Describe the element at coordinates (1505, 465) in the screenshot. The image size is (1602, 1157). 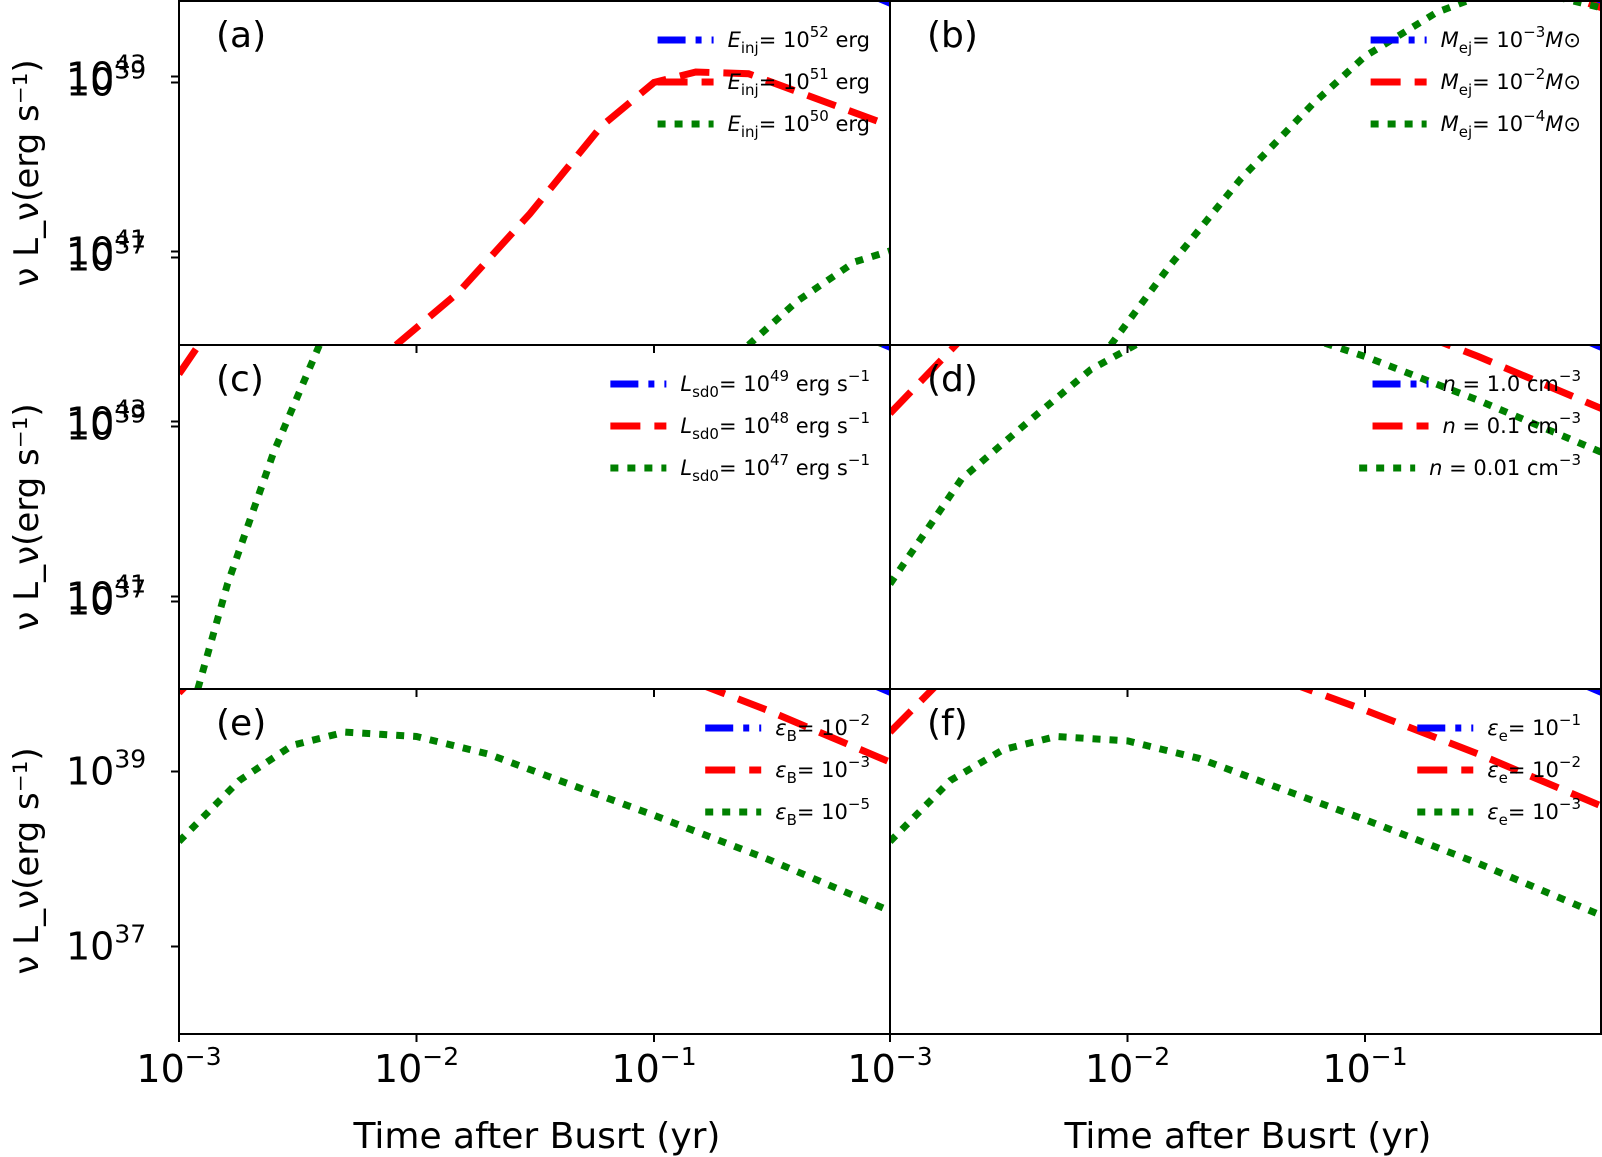
I see `legend-label: n = 0.01 cm−3` at that location.